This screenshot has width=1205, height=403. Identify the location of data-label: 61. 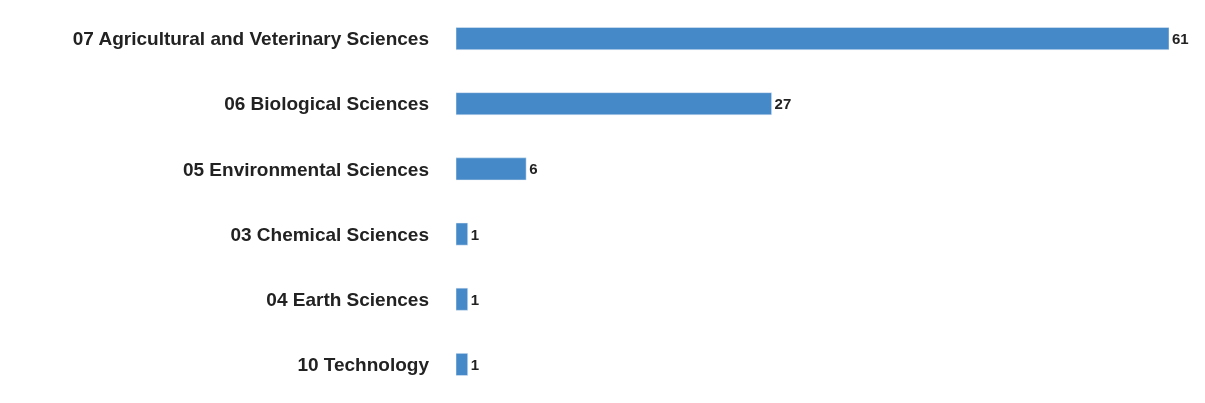
(1180, 39).